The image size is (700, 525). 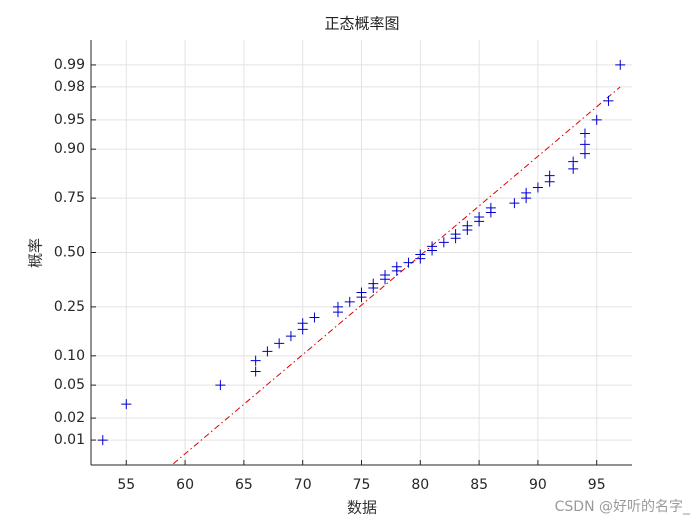 I want to click on x-tick-label: 95, so click(x=597, y=485).